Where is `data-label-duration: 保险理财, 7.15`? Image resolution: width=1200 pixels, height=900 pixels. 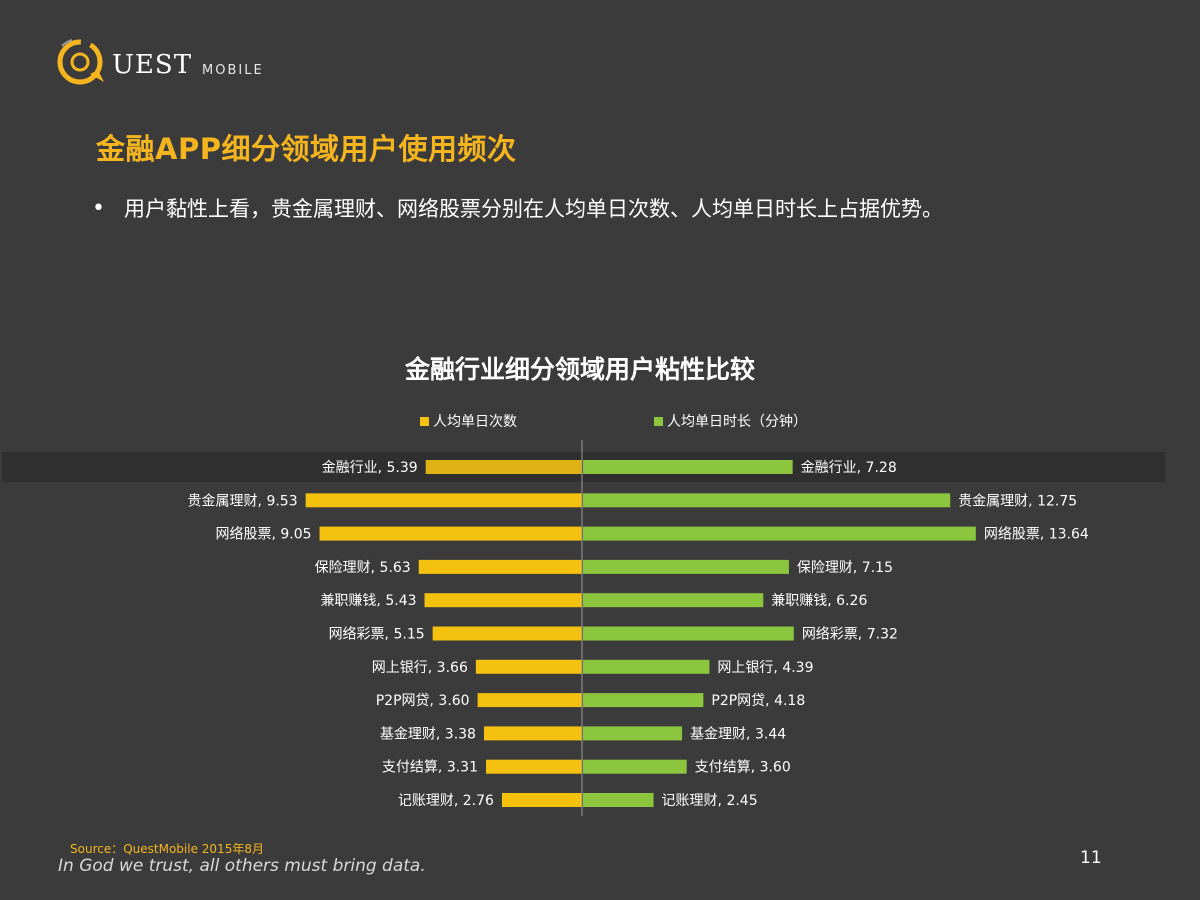 data-label-duration: 保险理财, 7.15 is located at coordinates (845, 568).